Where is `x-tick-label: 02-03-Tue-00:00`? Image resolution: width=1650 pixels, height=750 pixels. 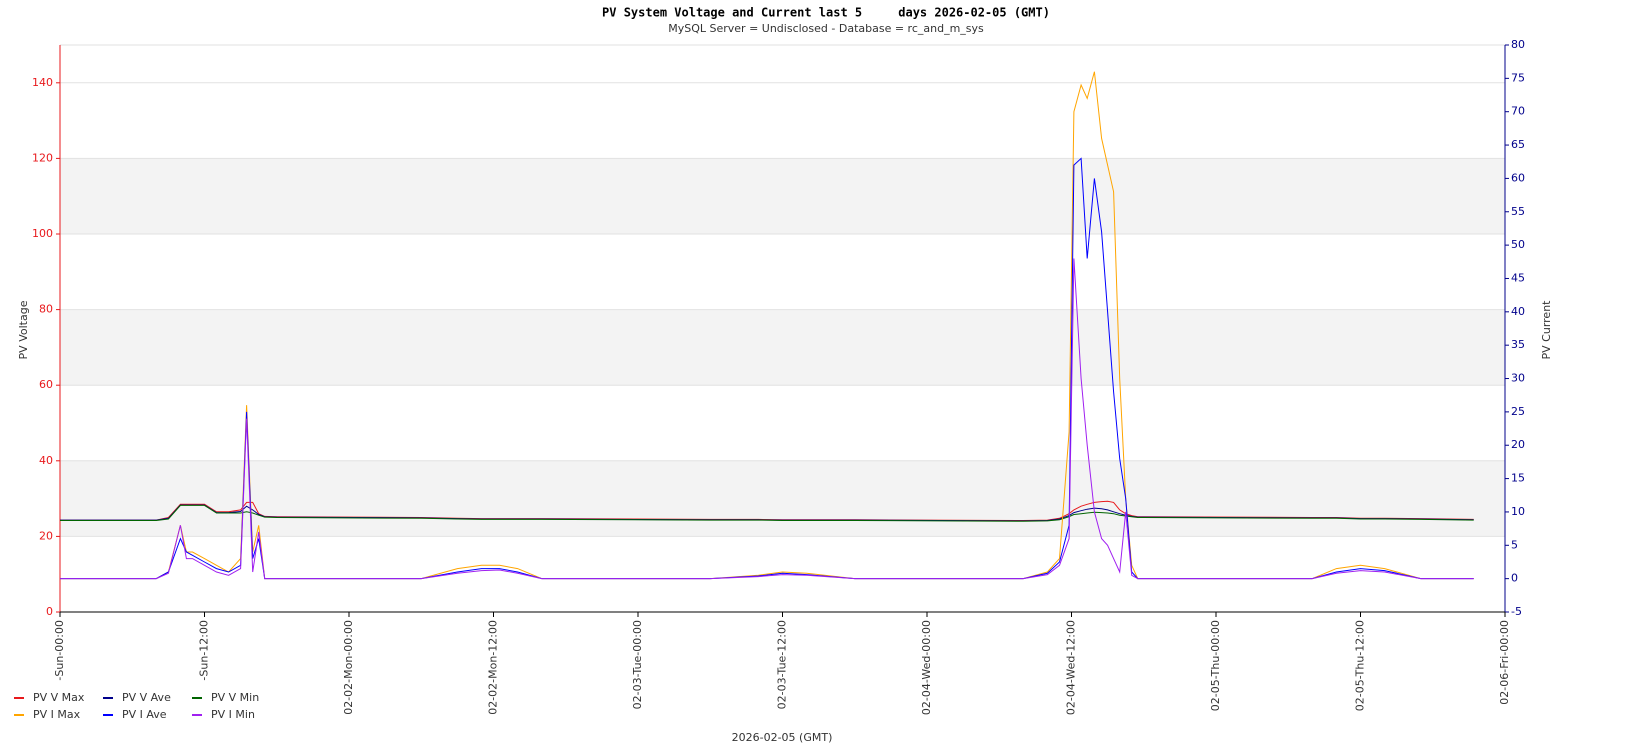 x-tick-label: 02-03-Tue-00:00 is located at coordinates (637, 664).